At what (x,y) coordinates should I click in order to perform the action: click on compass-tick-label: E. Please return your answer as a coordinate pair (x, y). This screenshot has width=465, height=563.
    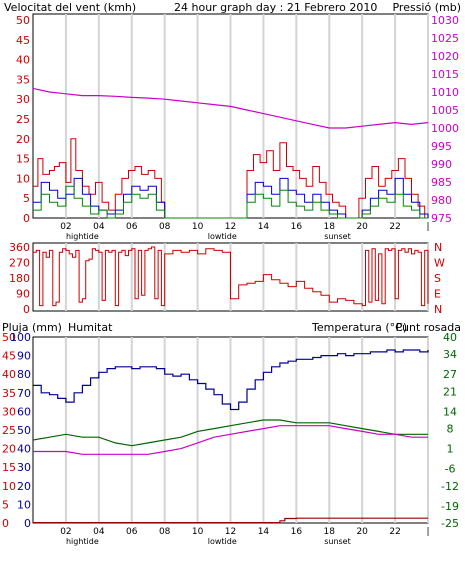
    Looking at the image, I should click on (437, 294).